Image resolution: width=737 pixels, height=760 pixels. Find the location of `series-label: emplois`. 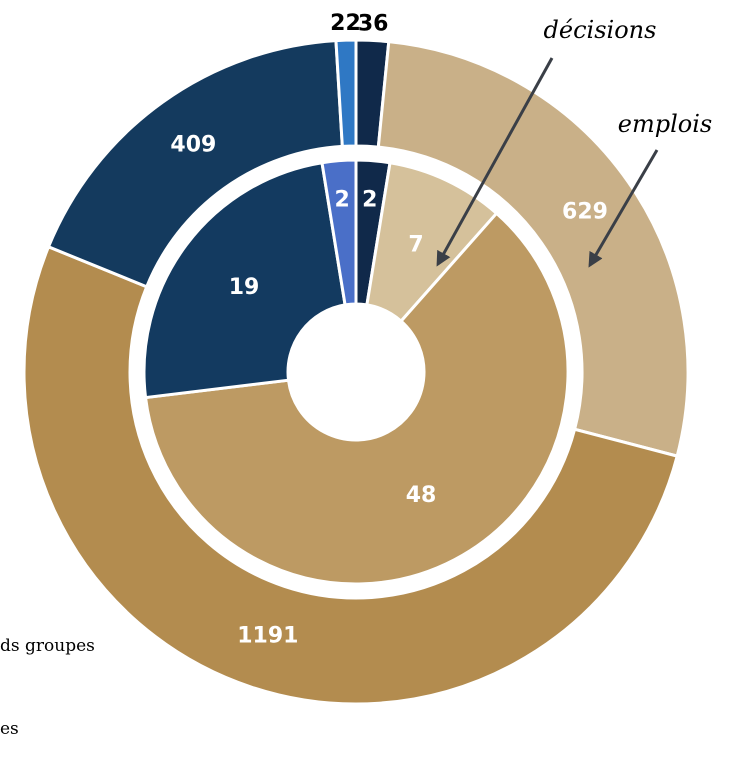

series-label: emplois is located at coordinates (665, 124).